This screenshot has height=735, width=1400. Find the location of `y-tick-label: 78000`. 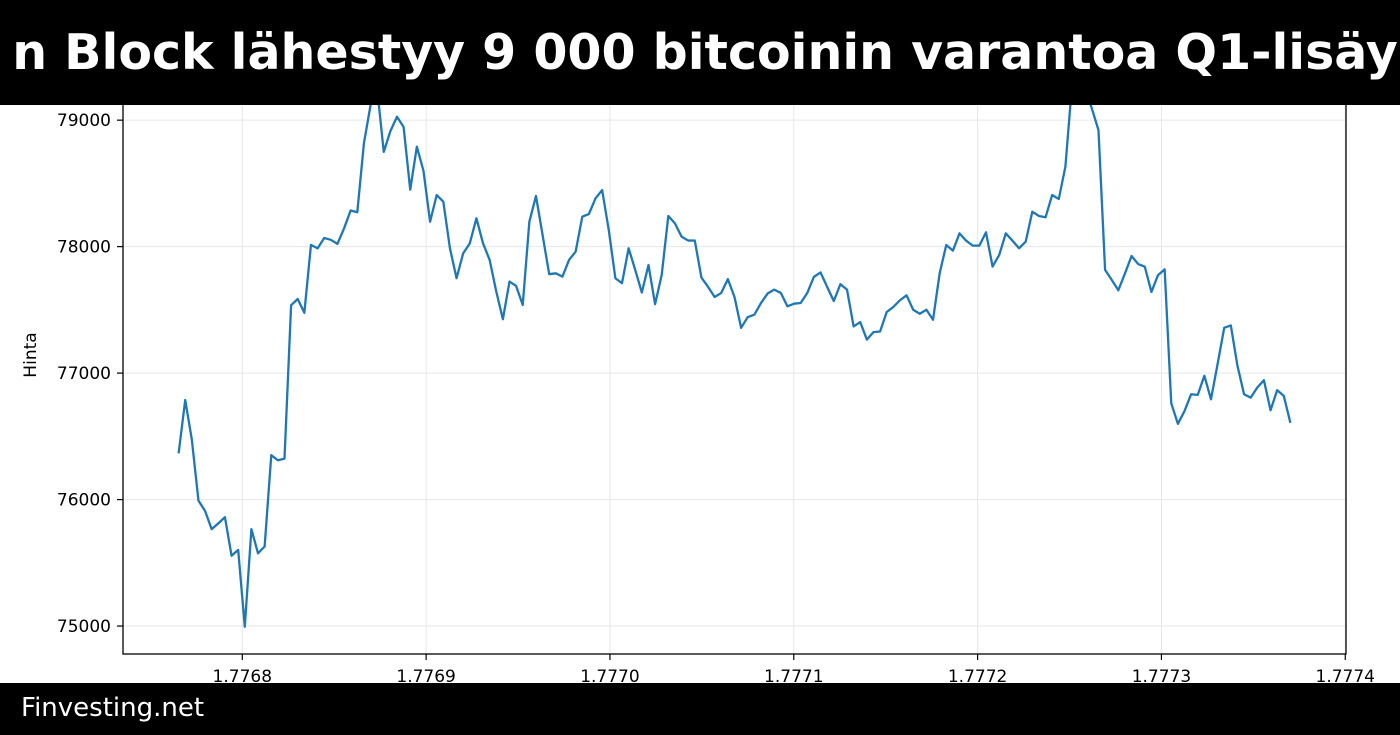

y-tick-label: 78000 is located at coordinates (84, 248).